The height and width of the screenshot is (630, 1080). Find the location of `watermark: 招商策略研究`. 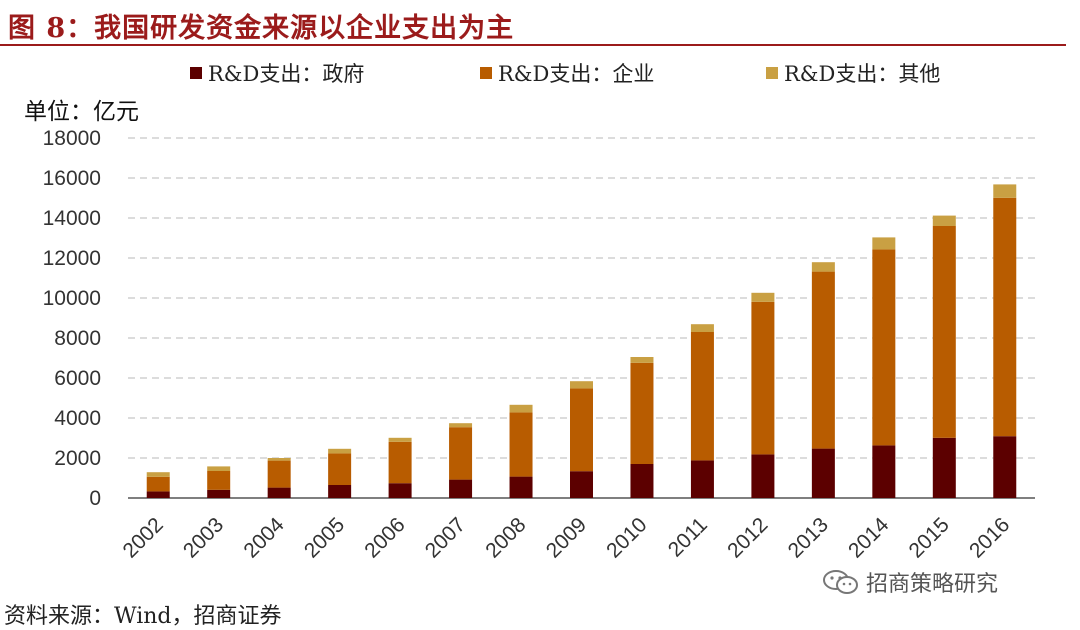

watermark: 招商策略研究 is located at coordinates (910, 582).